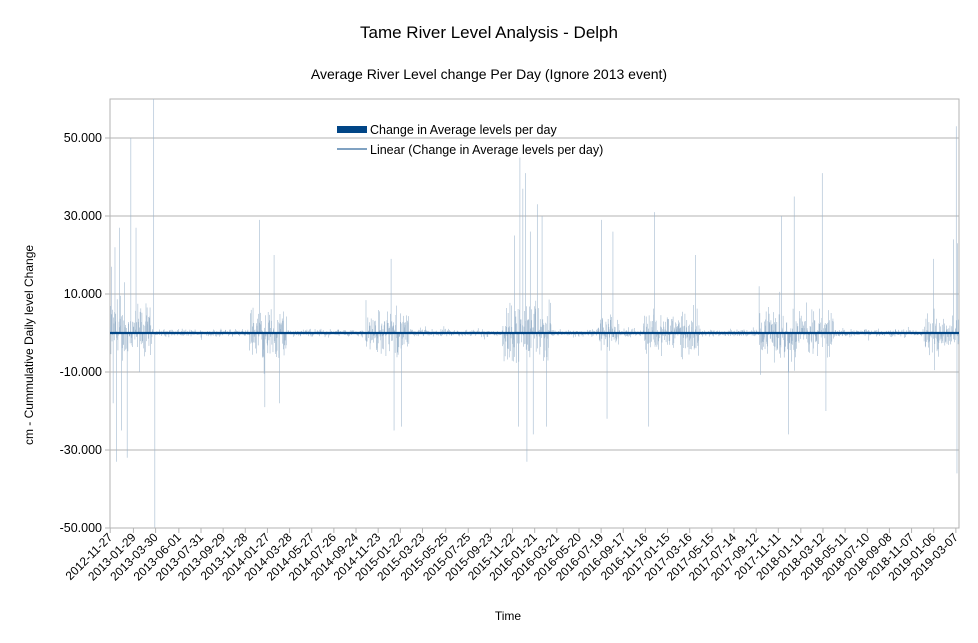 The height and width of the screenshot is (643, 978). What do you see at coordinates (83, 294) in the screenshot?
I see `y-tick-label: 10.000` at bounding box center [83, 294].